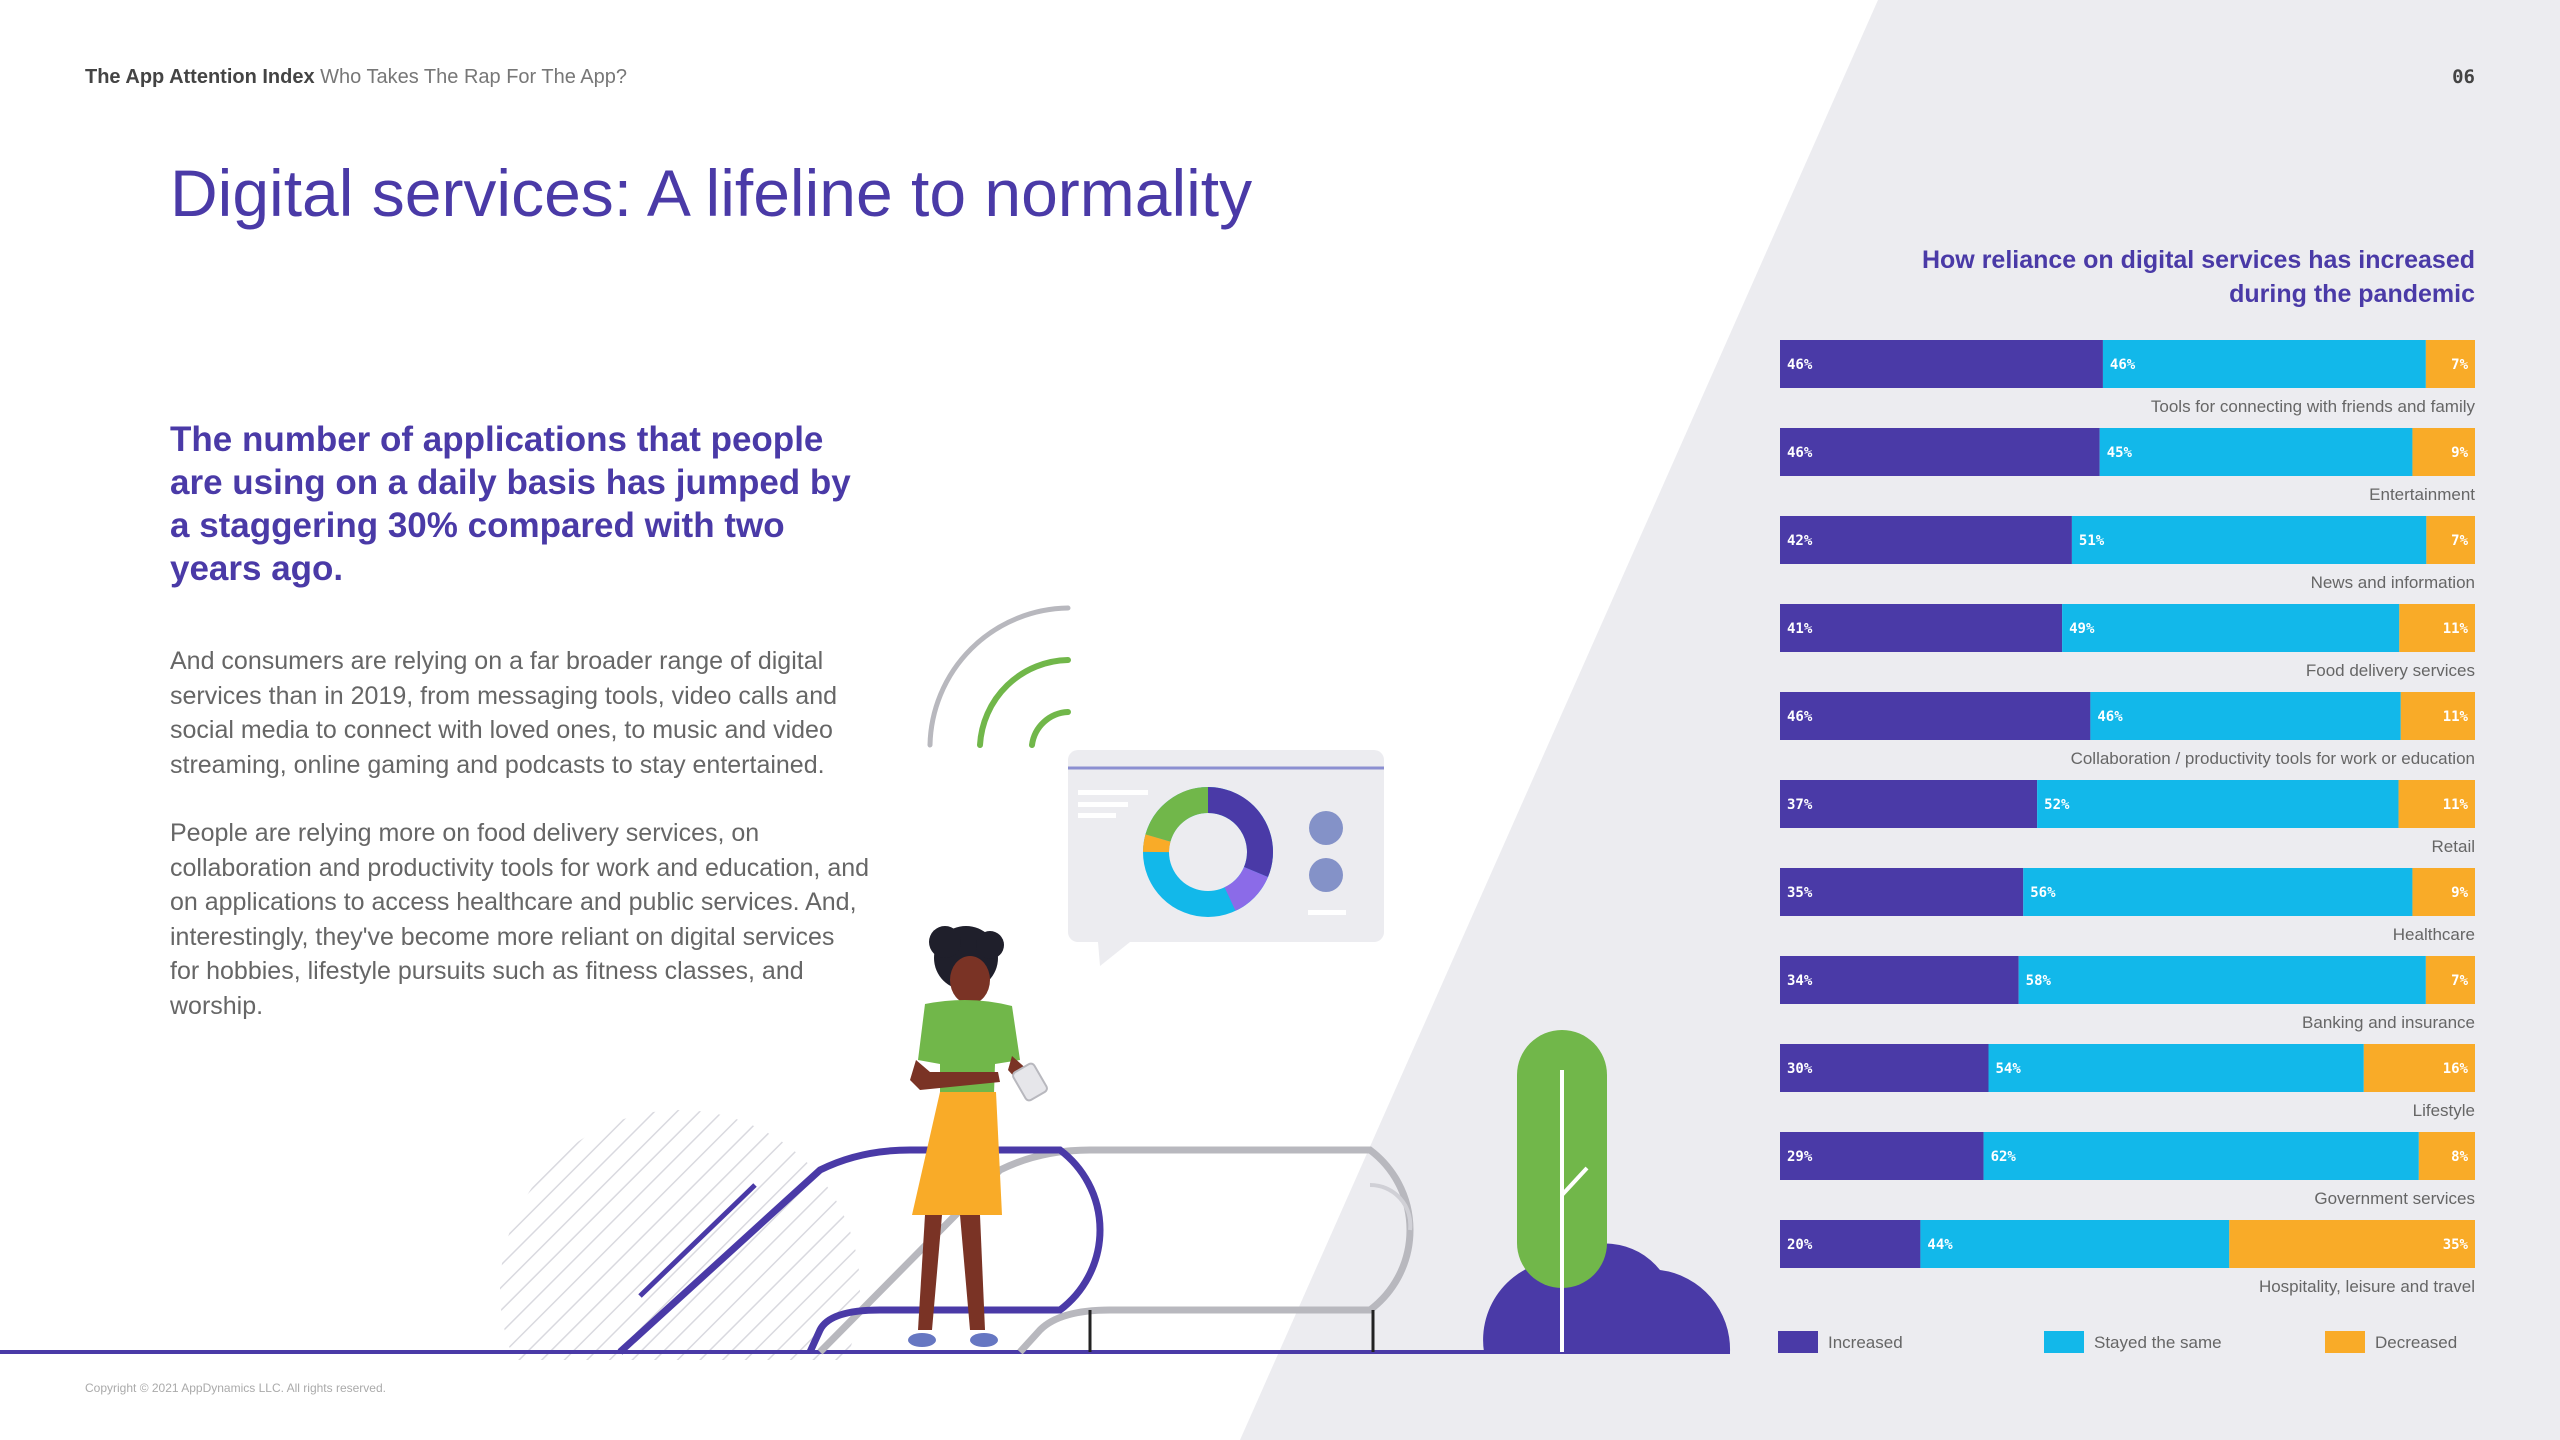 Image resolution: width=2560 pixels, height=1440 pixels. I want to click on category-label: Government services, so click(2394, 1198).